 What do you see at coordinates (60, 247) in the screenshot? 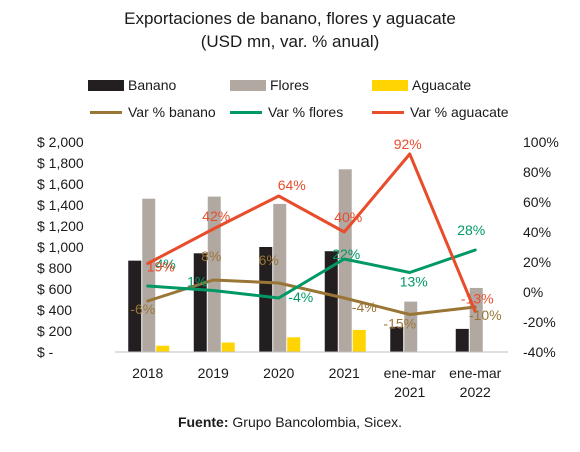
I see `y-left-tick-label: $ 1,000` at bounding box center [60, 247].